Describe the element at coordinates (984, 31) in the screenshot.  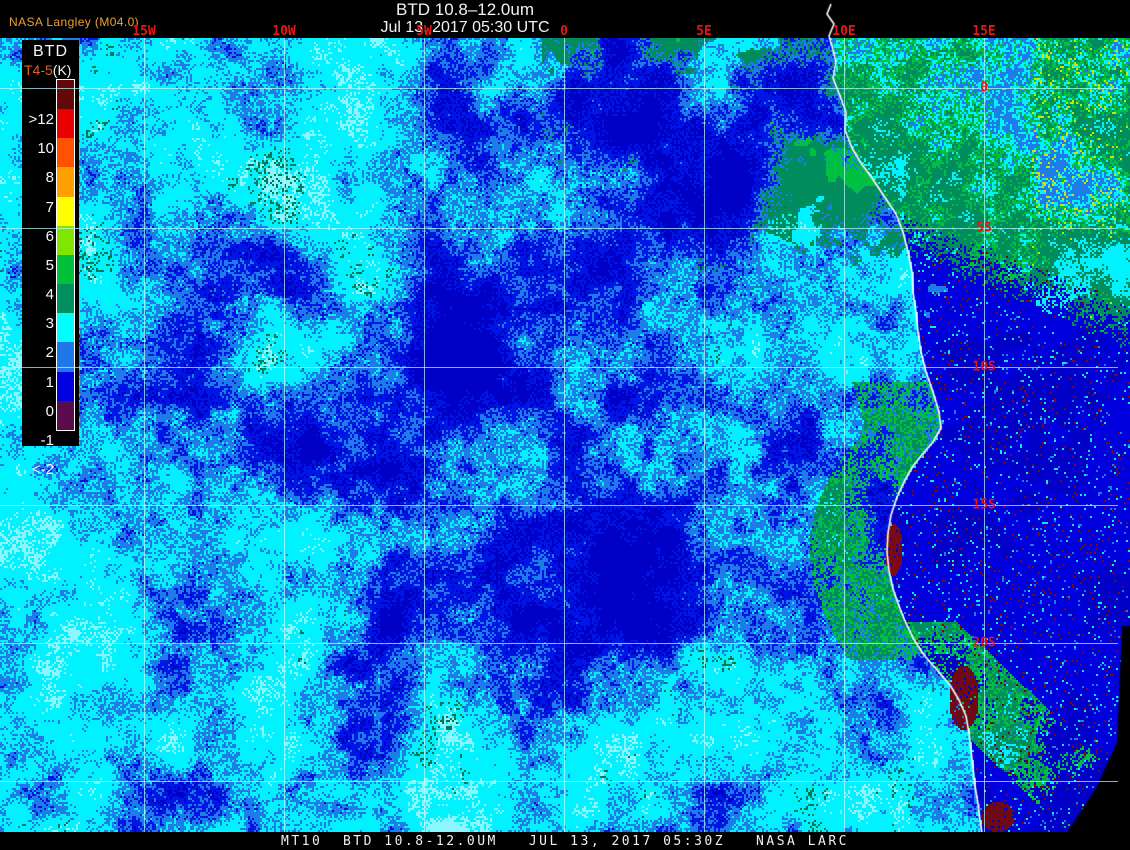
I see `lon-label: 15E` at that location.